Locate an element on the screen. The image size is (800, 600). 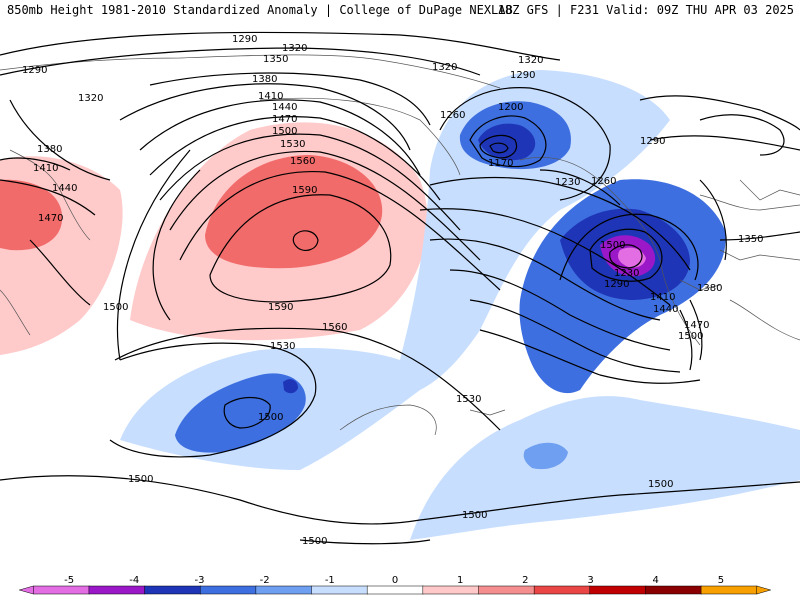
colorbar-right-arrow is located at coordinates (764, 590).